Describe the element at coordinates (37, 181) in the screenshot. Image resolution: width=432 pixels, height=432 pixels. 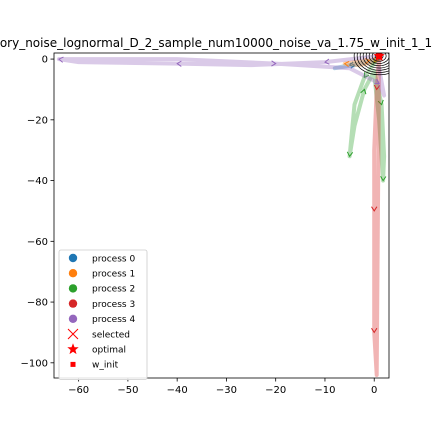
I see `y-tick-label-2: −40` at that location.